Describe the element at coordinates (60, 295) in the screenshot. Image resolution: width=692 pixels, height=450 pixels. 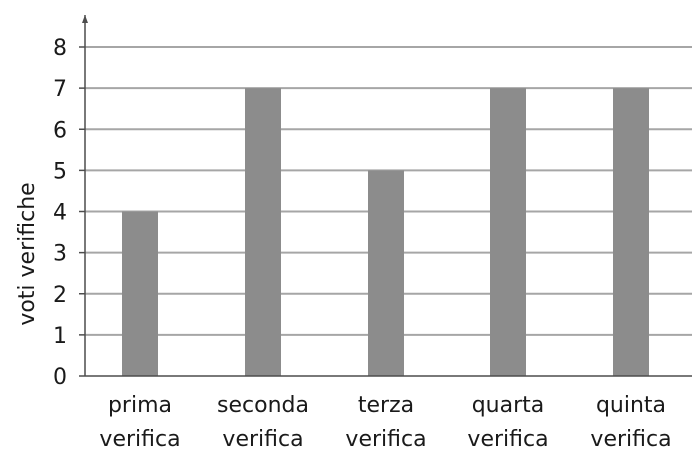
I see `y-tick-label: 2` at that location.